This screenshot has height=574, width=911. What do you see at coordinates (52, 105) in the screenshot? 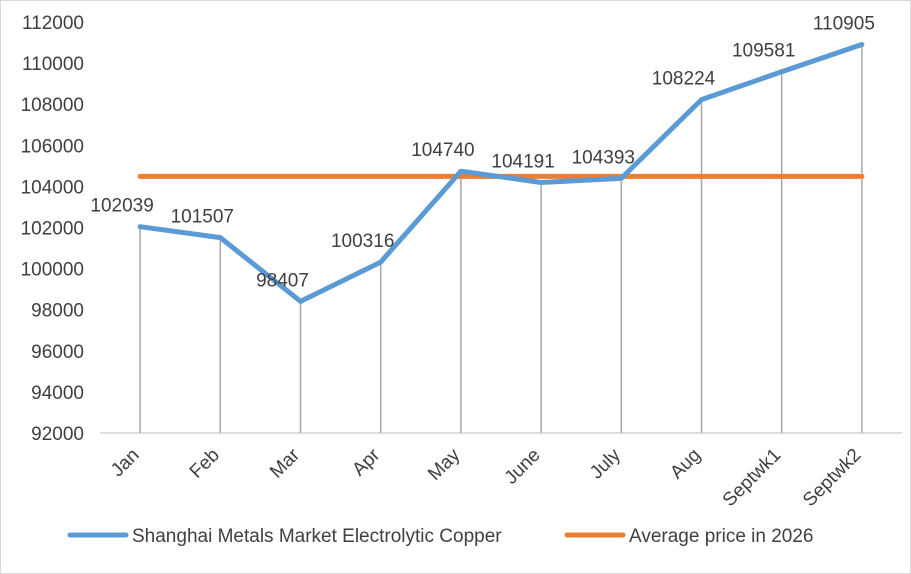
I see `y-tick-label: 108000` at bounding box center [52, 105].